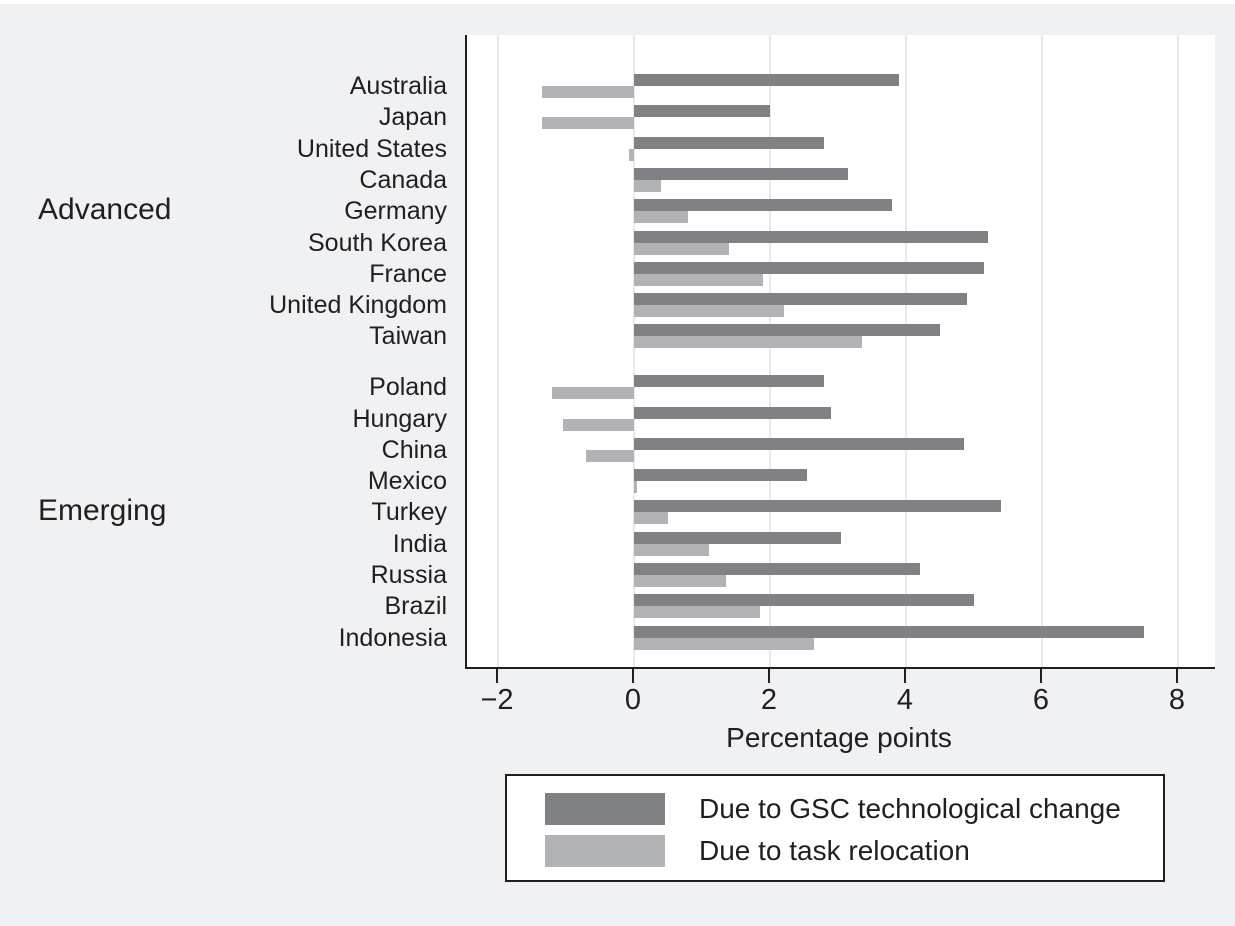 The height and width of the screenshot is (926, 1235). What do you see at coordinates (636, 487) in the screenshot?
I see `bar-relocation-mexico` at bounding box center [636, 487].